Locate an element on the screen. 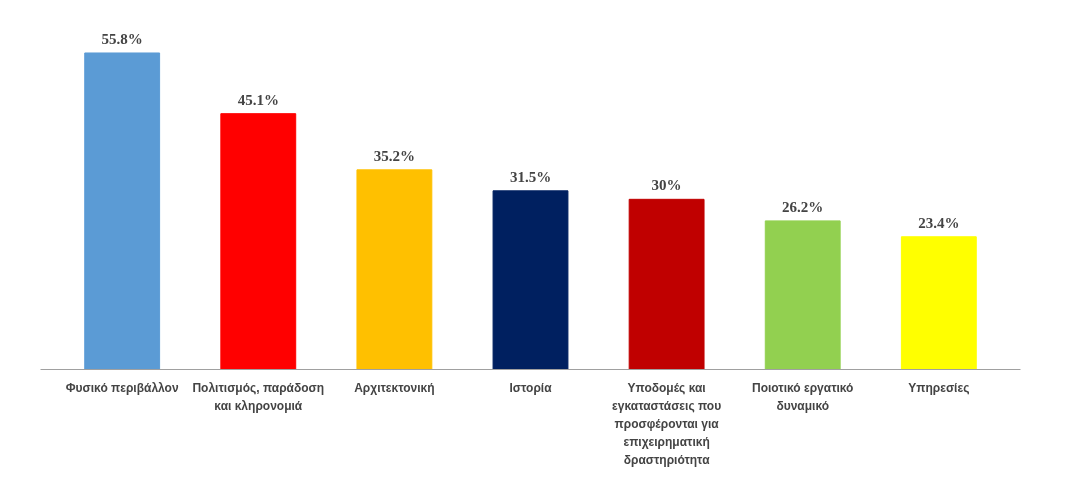 The image size is (1083, 481). data-label: 35.2% is located at coordinates (394, 155).